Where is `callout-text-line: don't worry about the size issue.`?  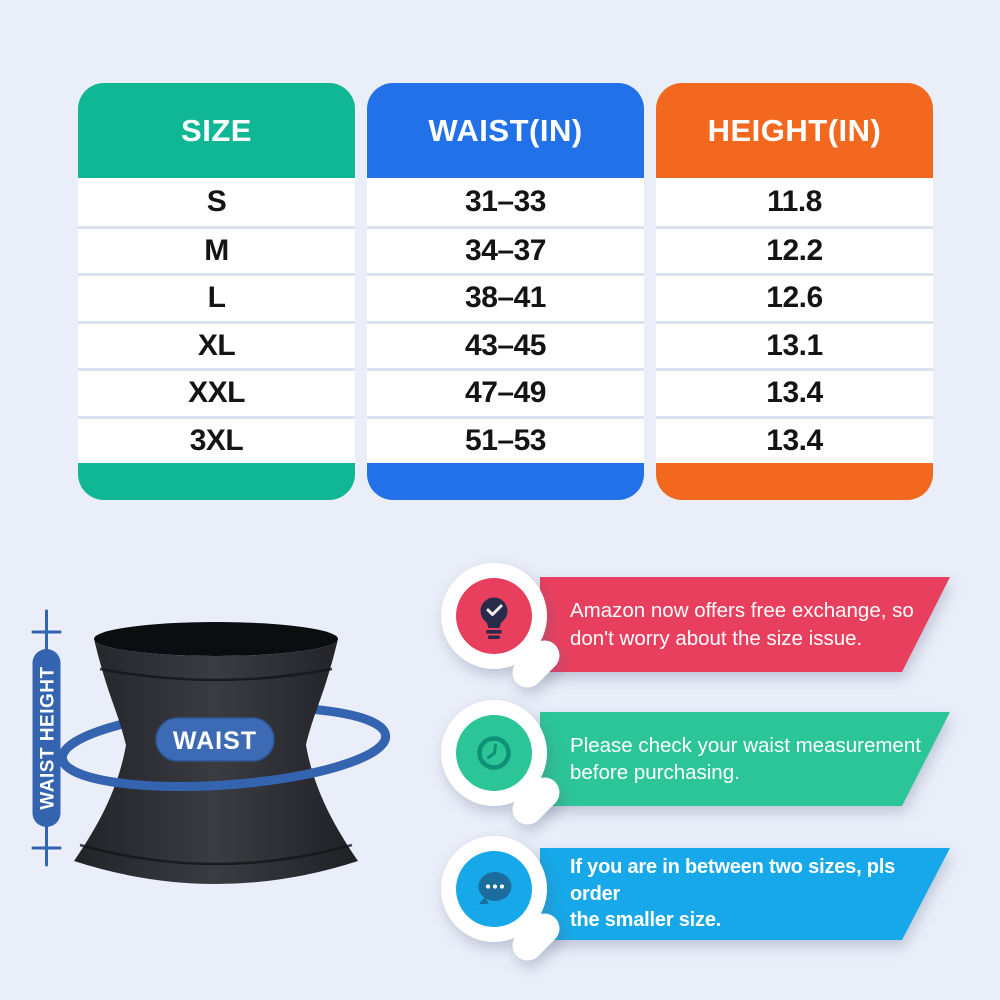
callout-text-line: don't worry about the size issue. is located at coordinates (716, 638).